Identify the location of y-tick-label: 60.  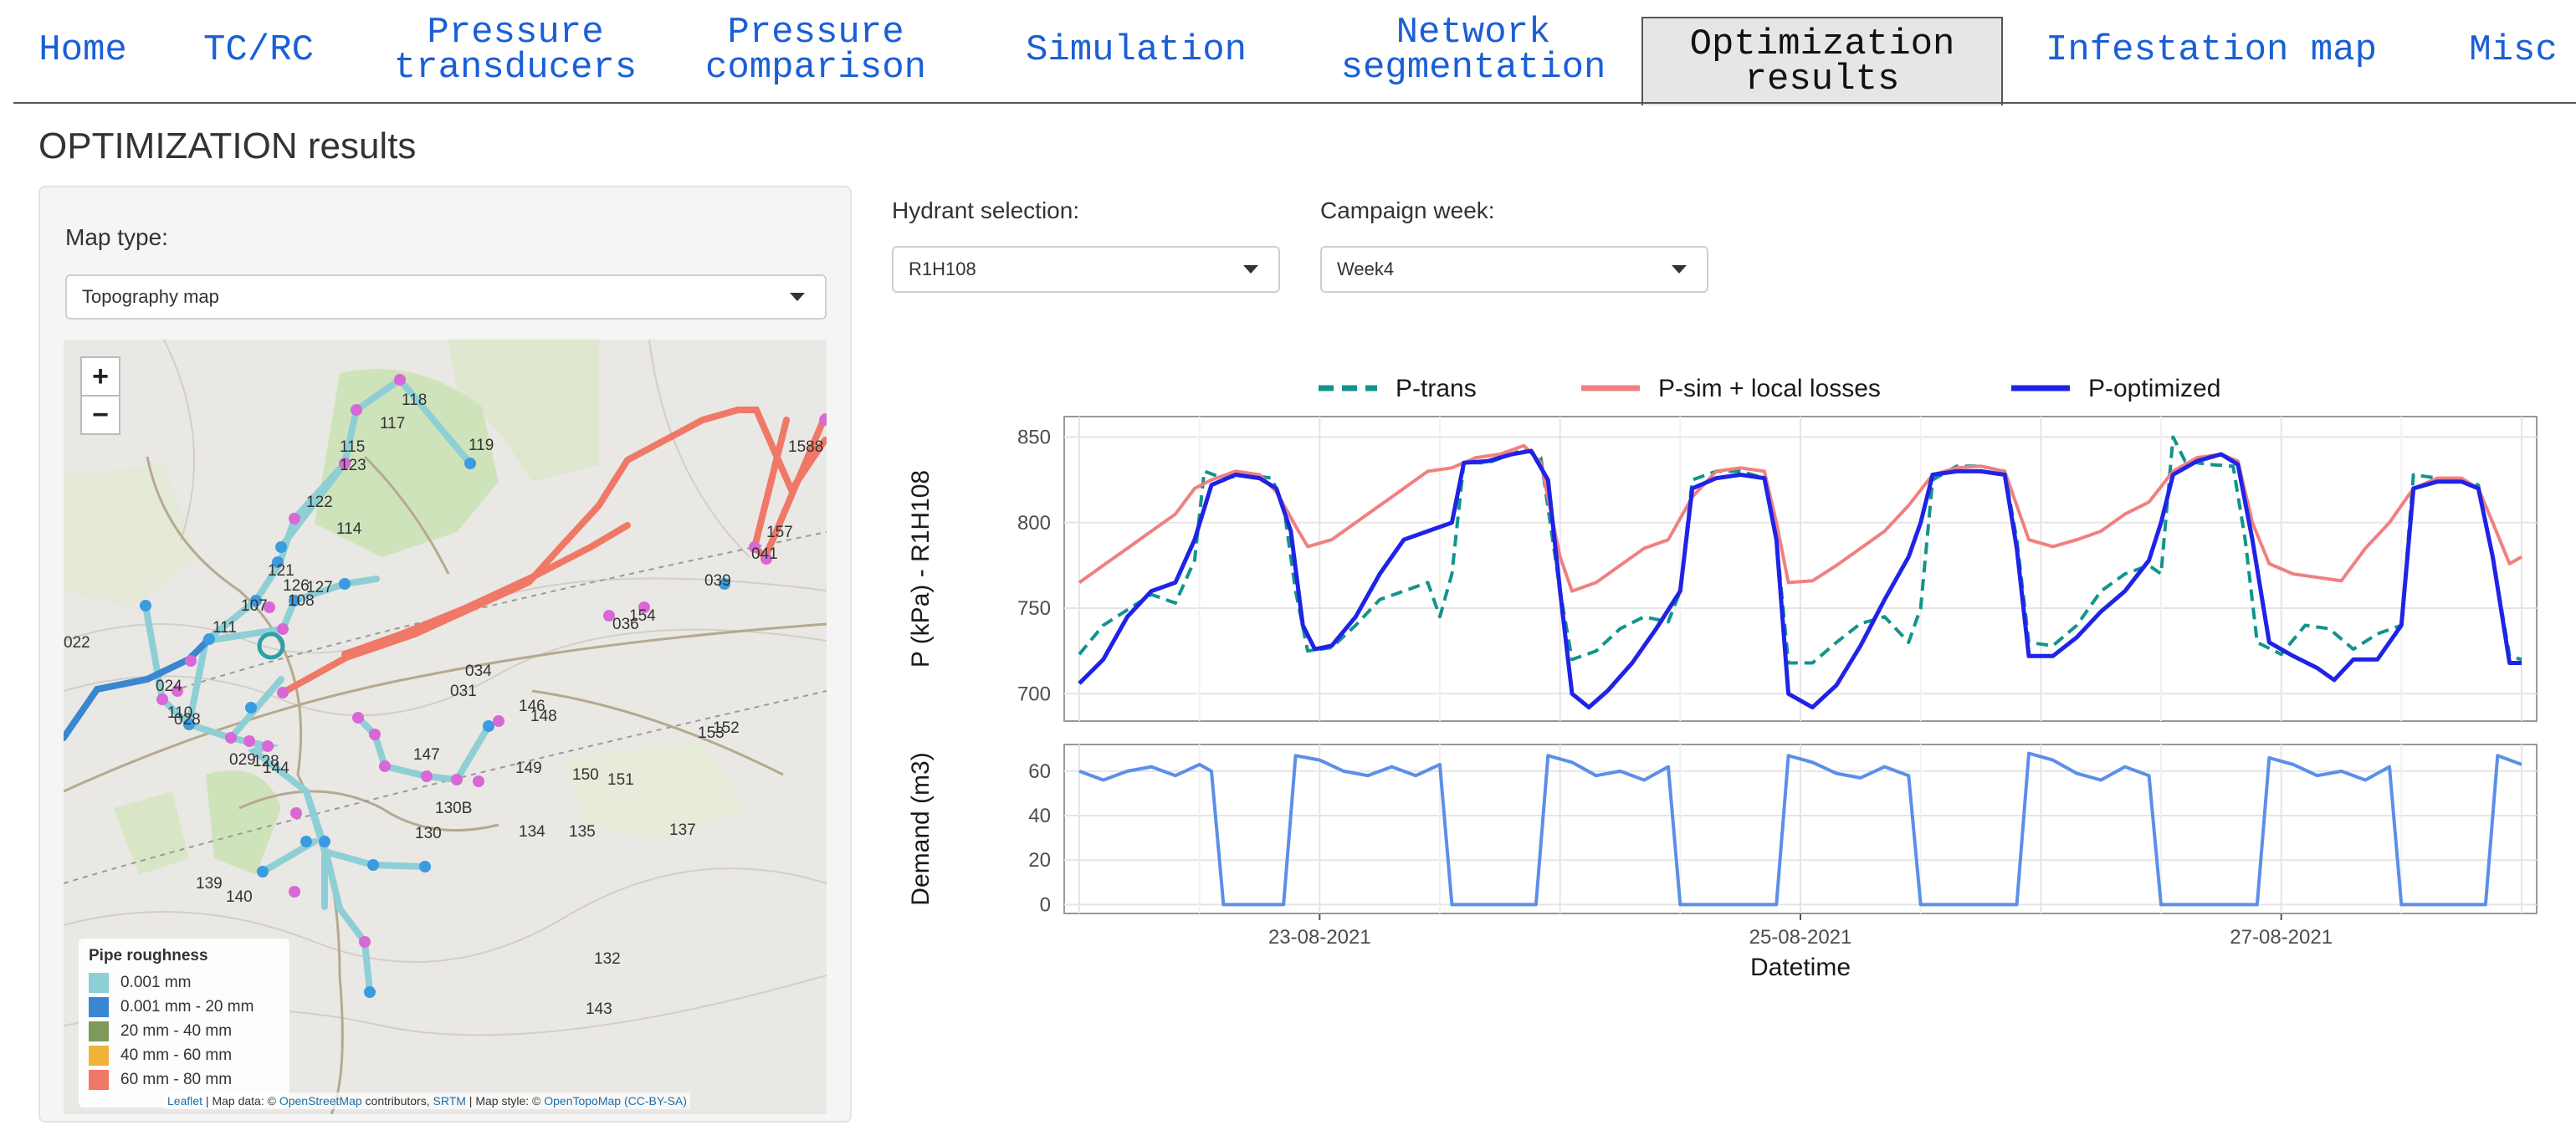
(1040, 772).